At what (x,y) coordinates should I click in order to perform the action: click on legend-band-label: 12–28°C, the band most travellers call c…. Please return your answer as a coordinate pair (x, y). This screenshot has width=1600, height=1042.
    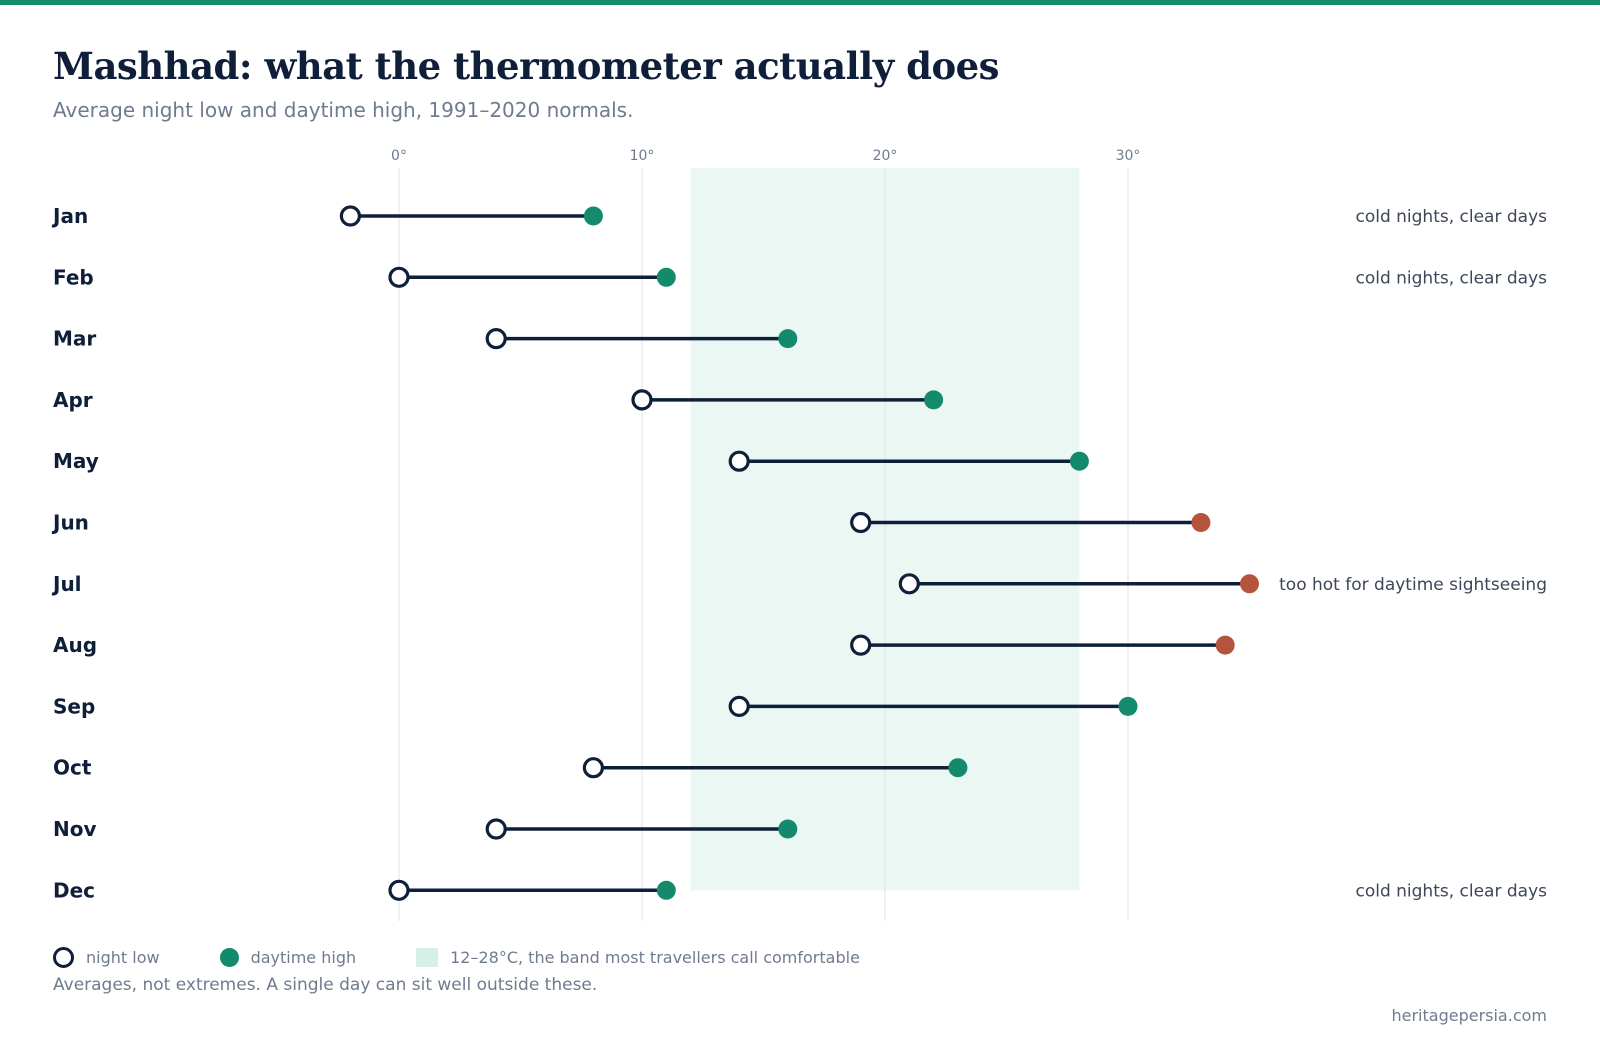
    Looking at the image, I should click on (655, 957).